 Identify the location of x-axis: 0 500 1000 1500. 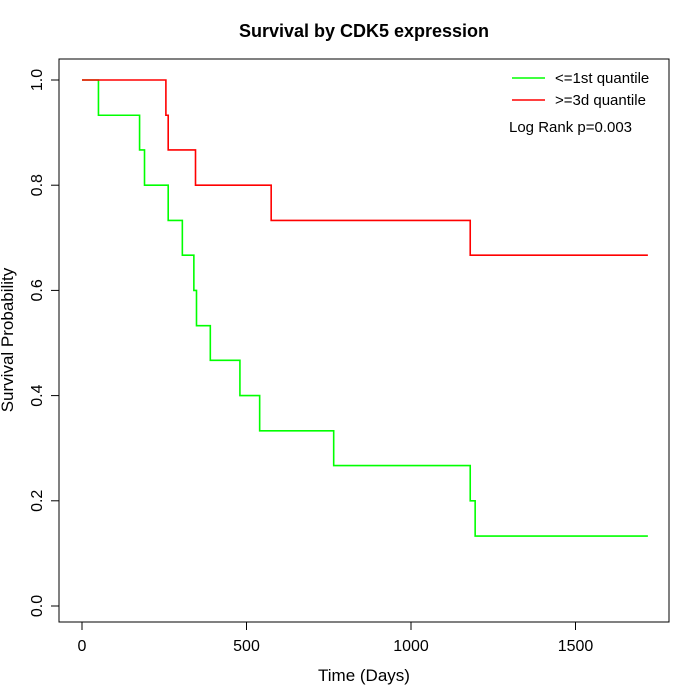
(336, 638).